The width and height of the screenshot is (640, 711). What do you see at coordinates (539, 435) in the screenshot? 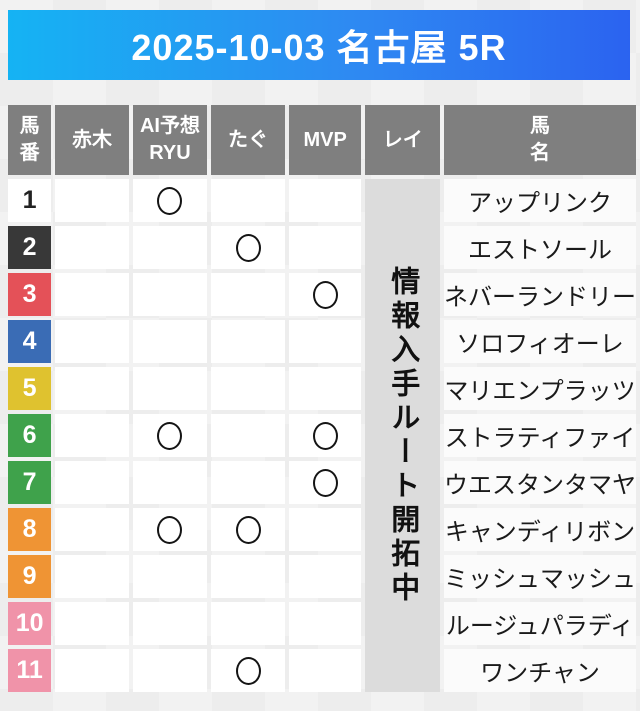
I see `horse-name-cell: ストラティファイ` at bounding box center [539, 435].